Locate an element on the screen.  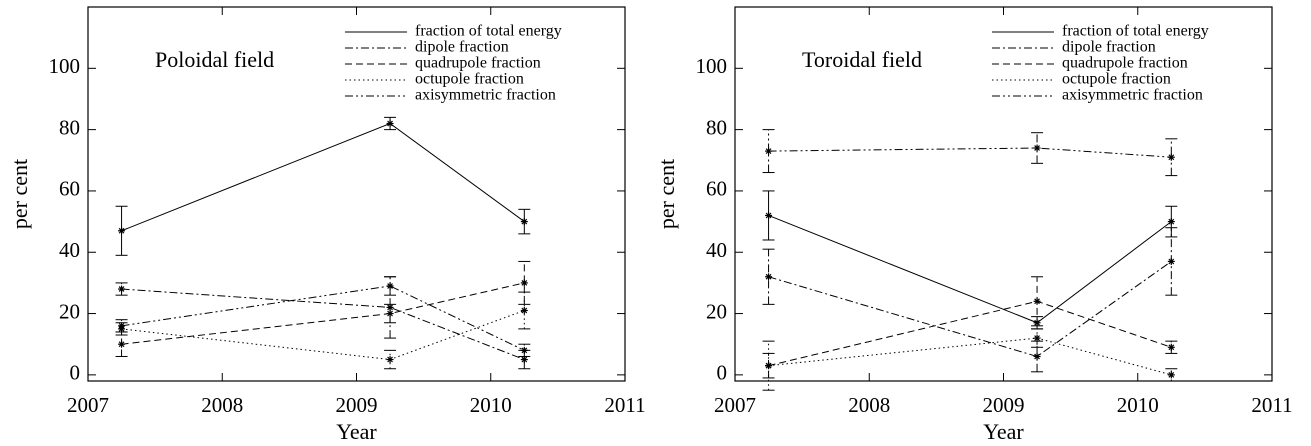
y-tick-label: 60 is located at coordinates (69, 189).